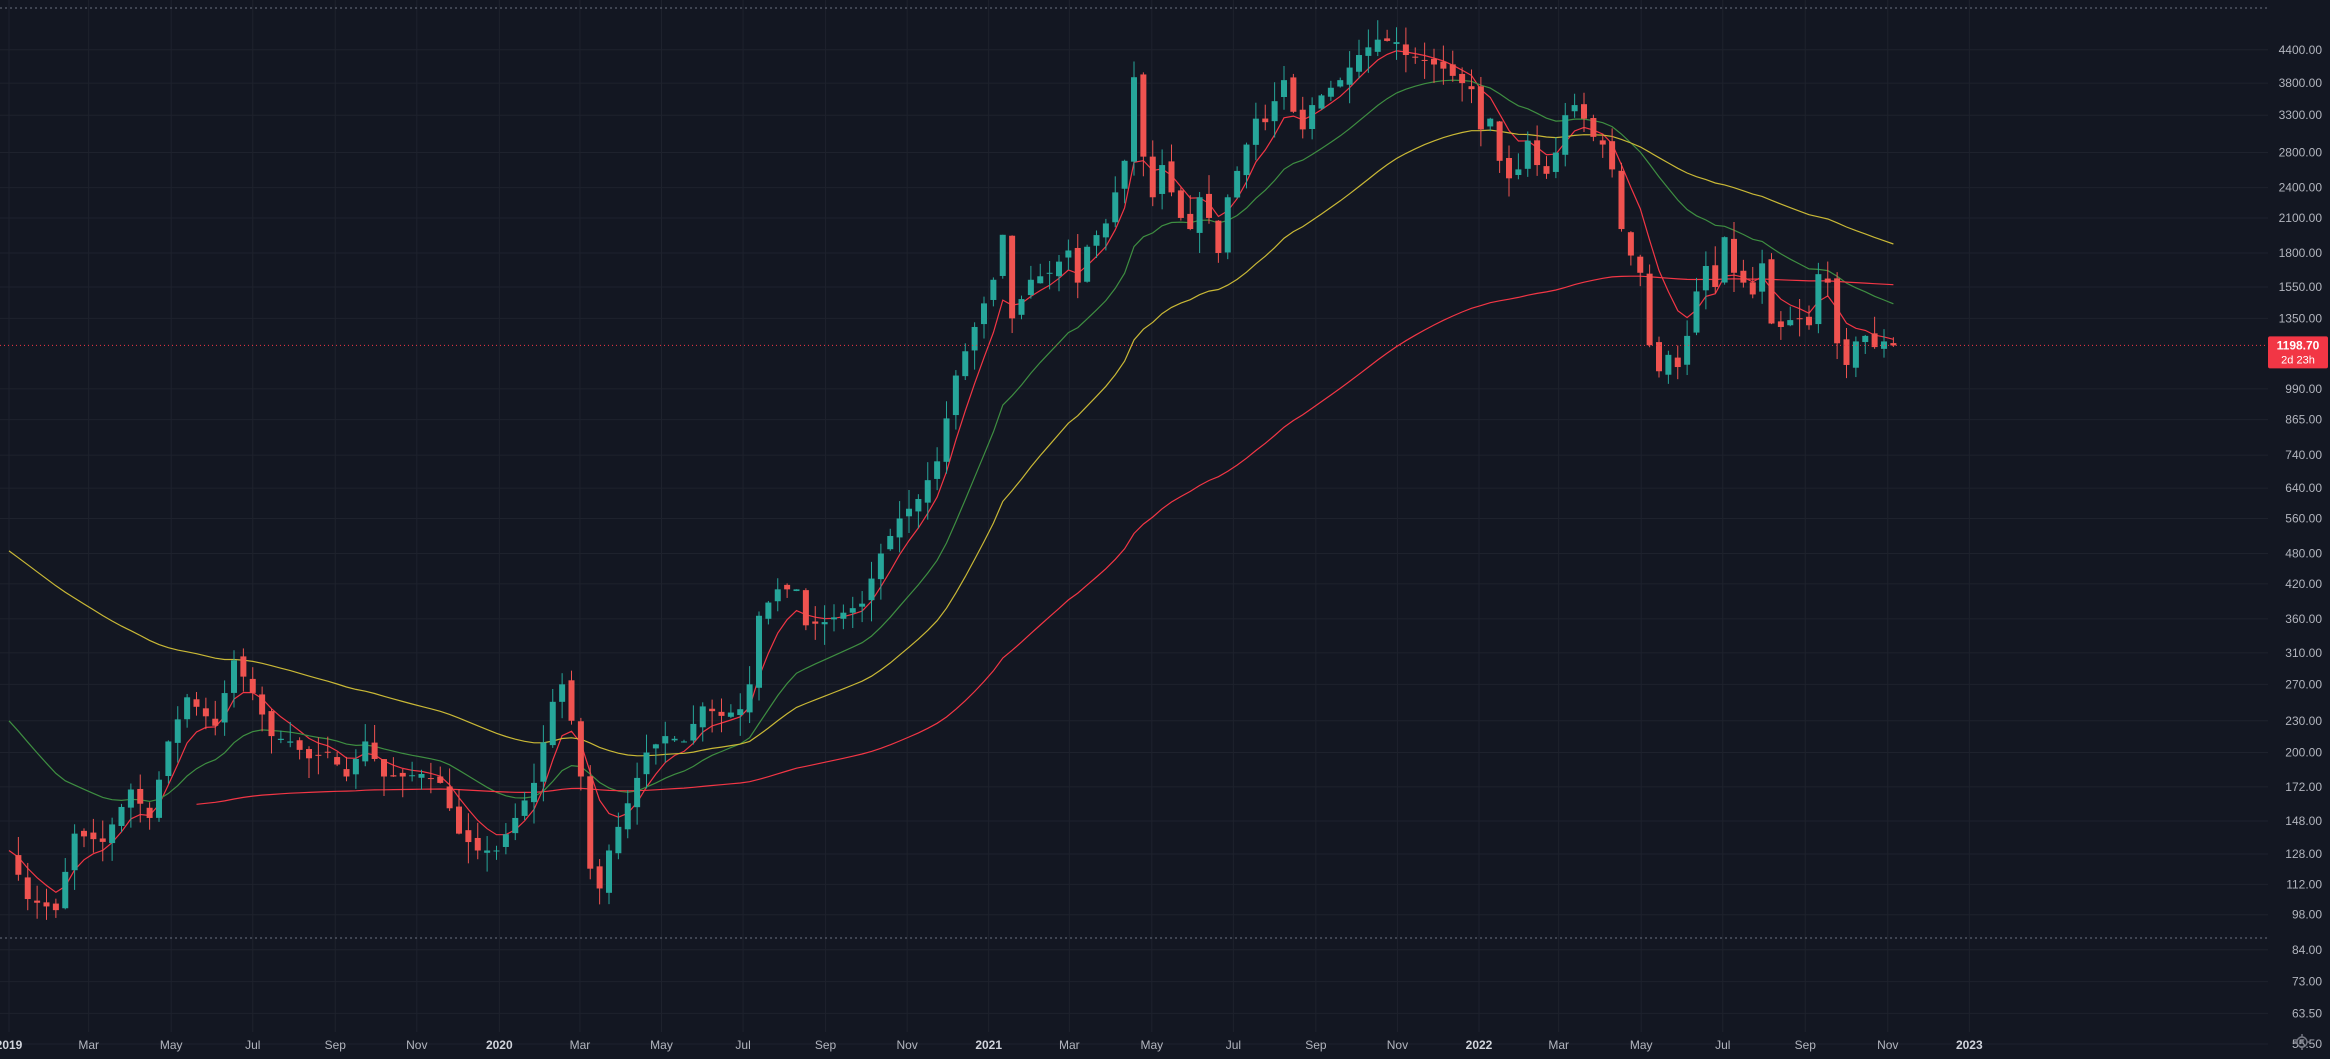 This screenshot has height=1059, width=2330. Describe the element at coordinates (499, 1045) in the screenshot. I see `time-tick-label: 2020` at that location.